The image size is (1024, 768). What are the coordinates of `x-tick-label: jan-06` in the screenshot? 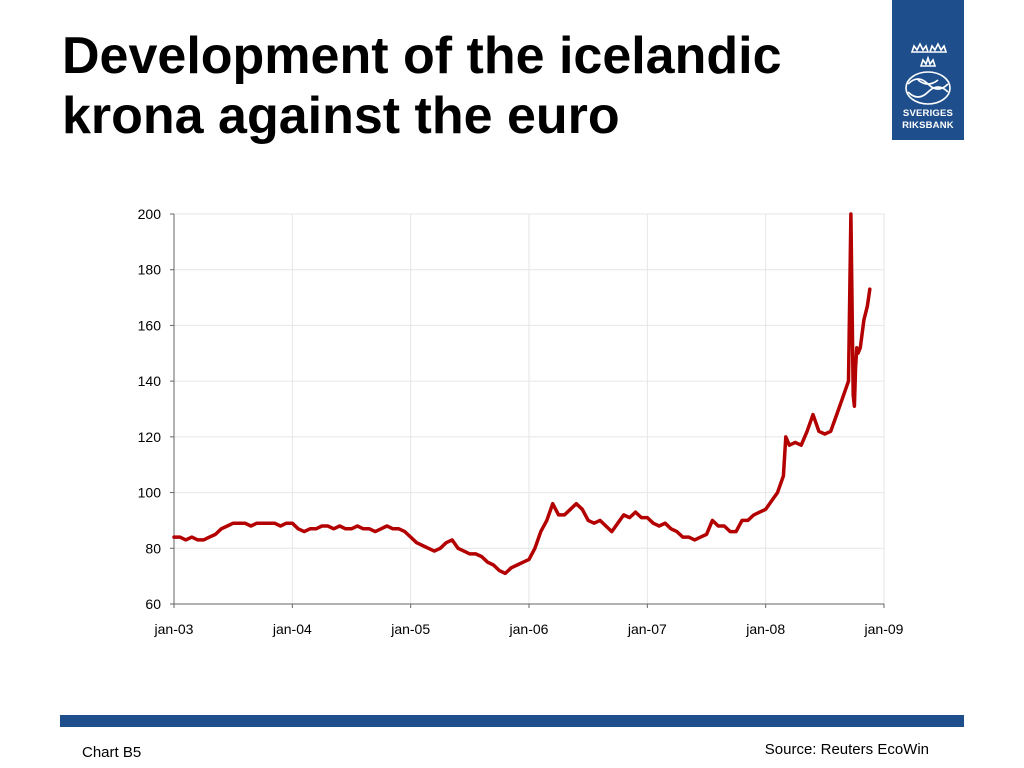 It's located at (529, 629).